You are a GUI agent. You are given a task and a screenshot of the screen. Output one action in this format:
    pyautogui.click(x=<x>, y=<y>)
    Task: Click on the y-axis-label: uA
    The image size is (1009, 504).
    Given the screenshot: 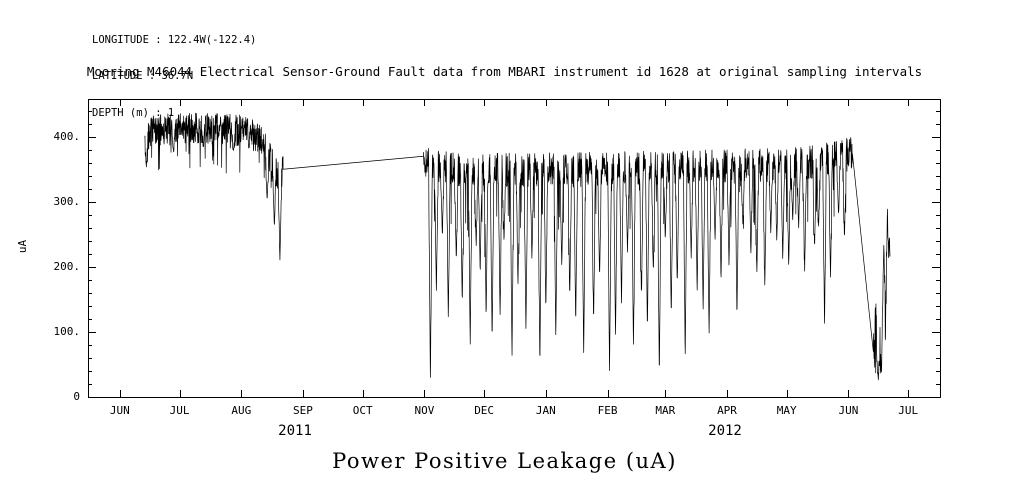 What is the action you would take?
    pyautogui.click(x=23, y=246)
    